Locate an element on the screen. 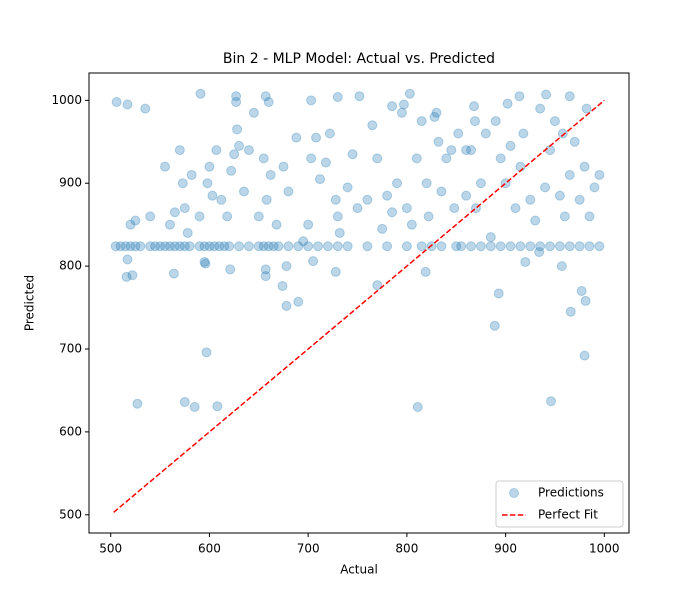 The height and width of the screenshot is (600, 700). x-tick-label: 500 is located at coordinates (110, 549).